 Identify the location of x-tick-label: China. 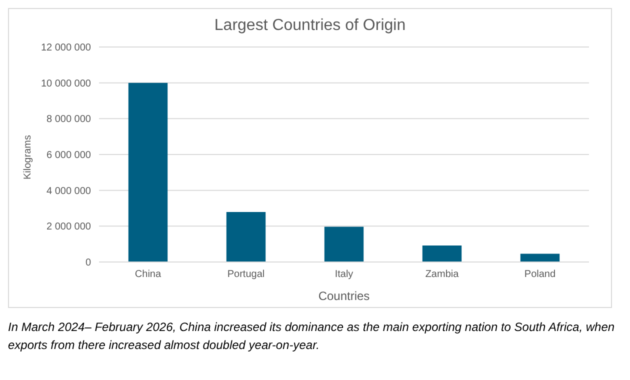
(148, 274).